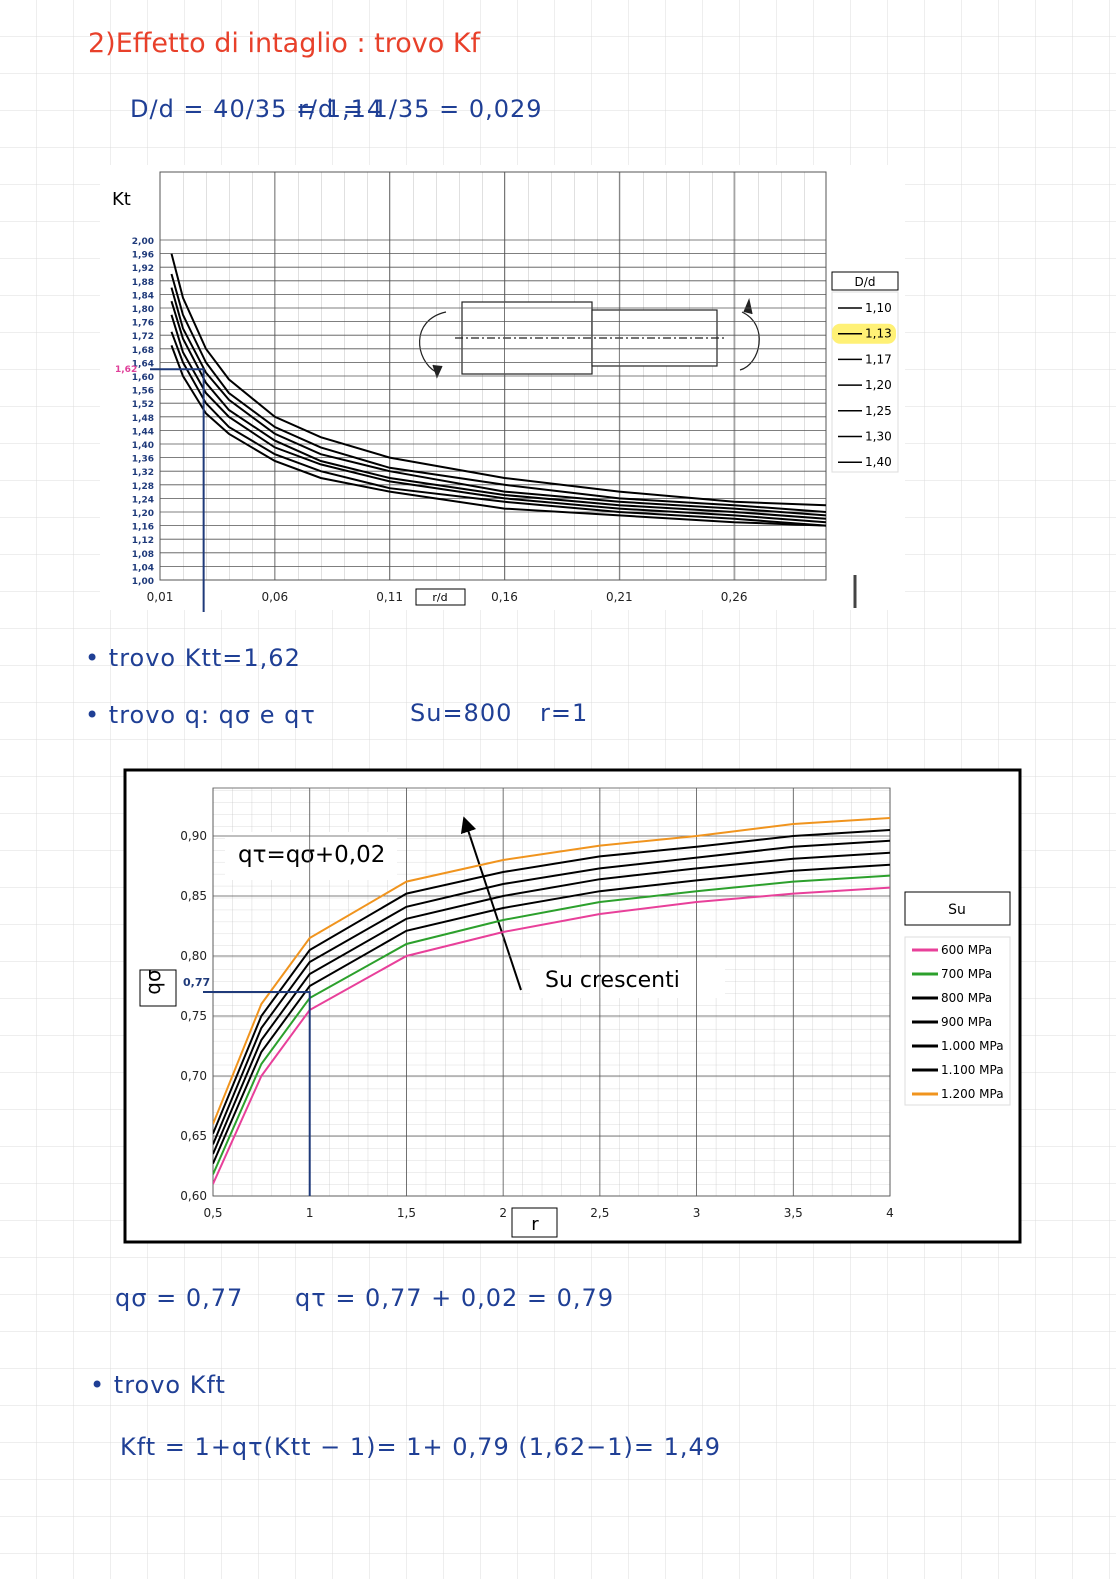  I want to click on y-tick-label: 1,88, so click(143, 283).